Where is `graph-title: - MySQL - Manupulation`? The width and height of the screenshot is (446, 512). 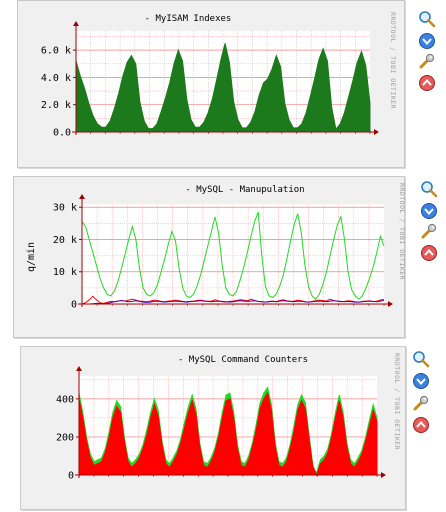
graph-title: - MySQL - Manupulation is located at coordinates (244, 190).